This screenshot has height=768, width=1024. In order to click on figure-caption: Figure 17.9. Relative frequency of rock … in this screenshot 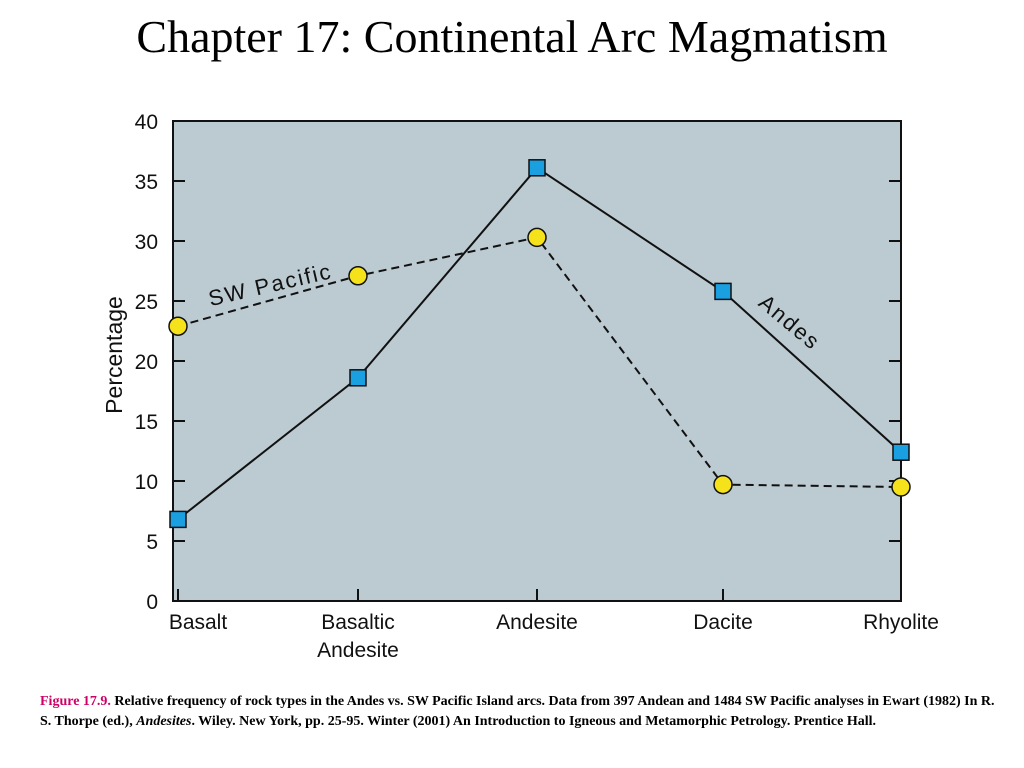, I will do `click(520, 712)`.